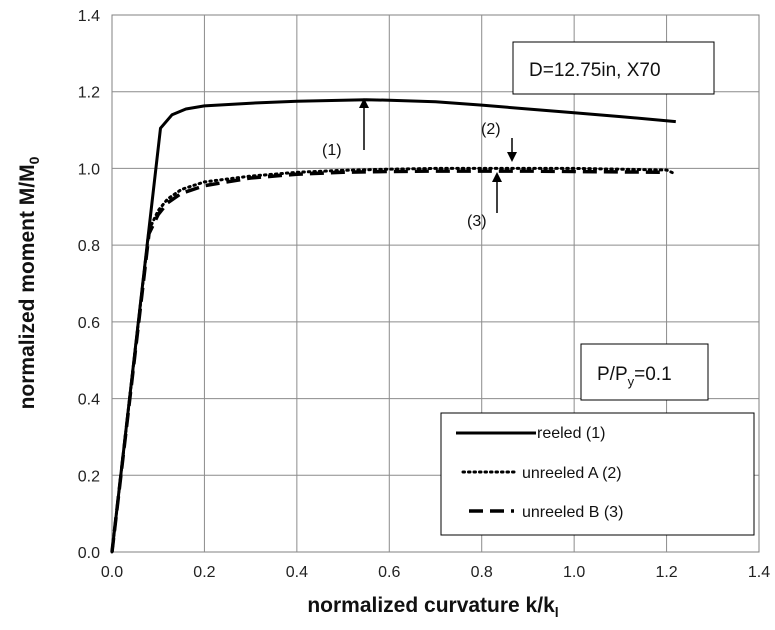 The width and height of the screenshot is (775, 630). I want to click on pressure-box, so click(644, 372).